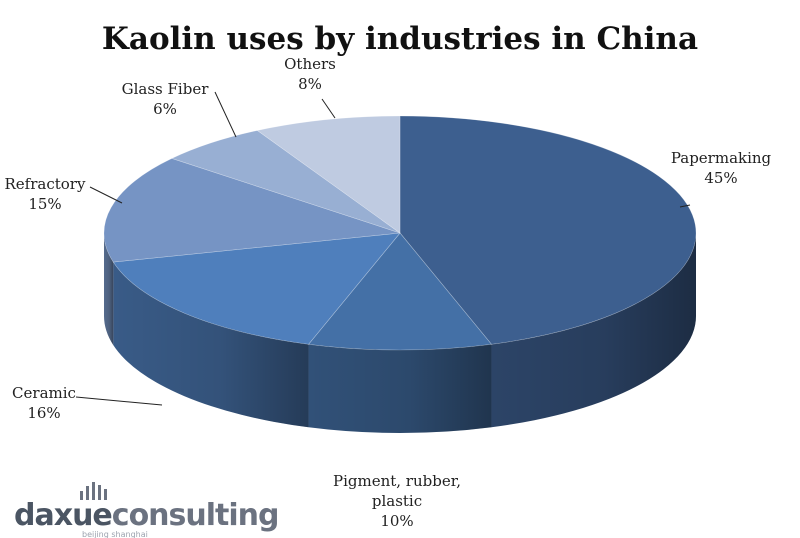 This screenshot has width=800, height=538. I want to click on slice-label-value: 16%, so click(43, 413).